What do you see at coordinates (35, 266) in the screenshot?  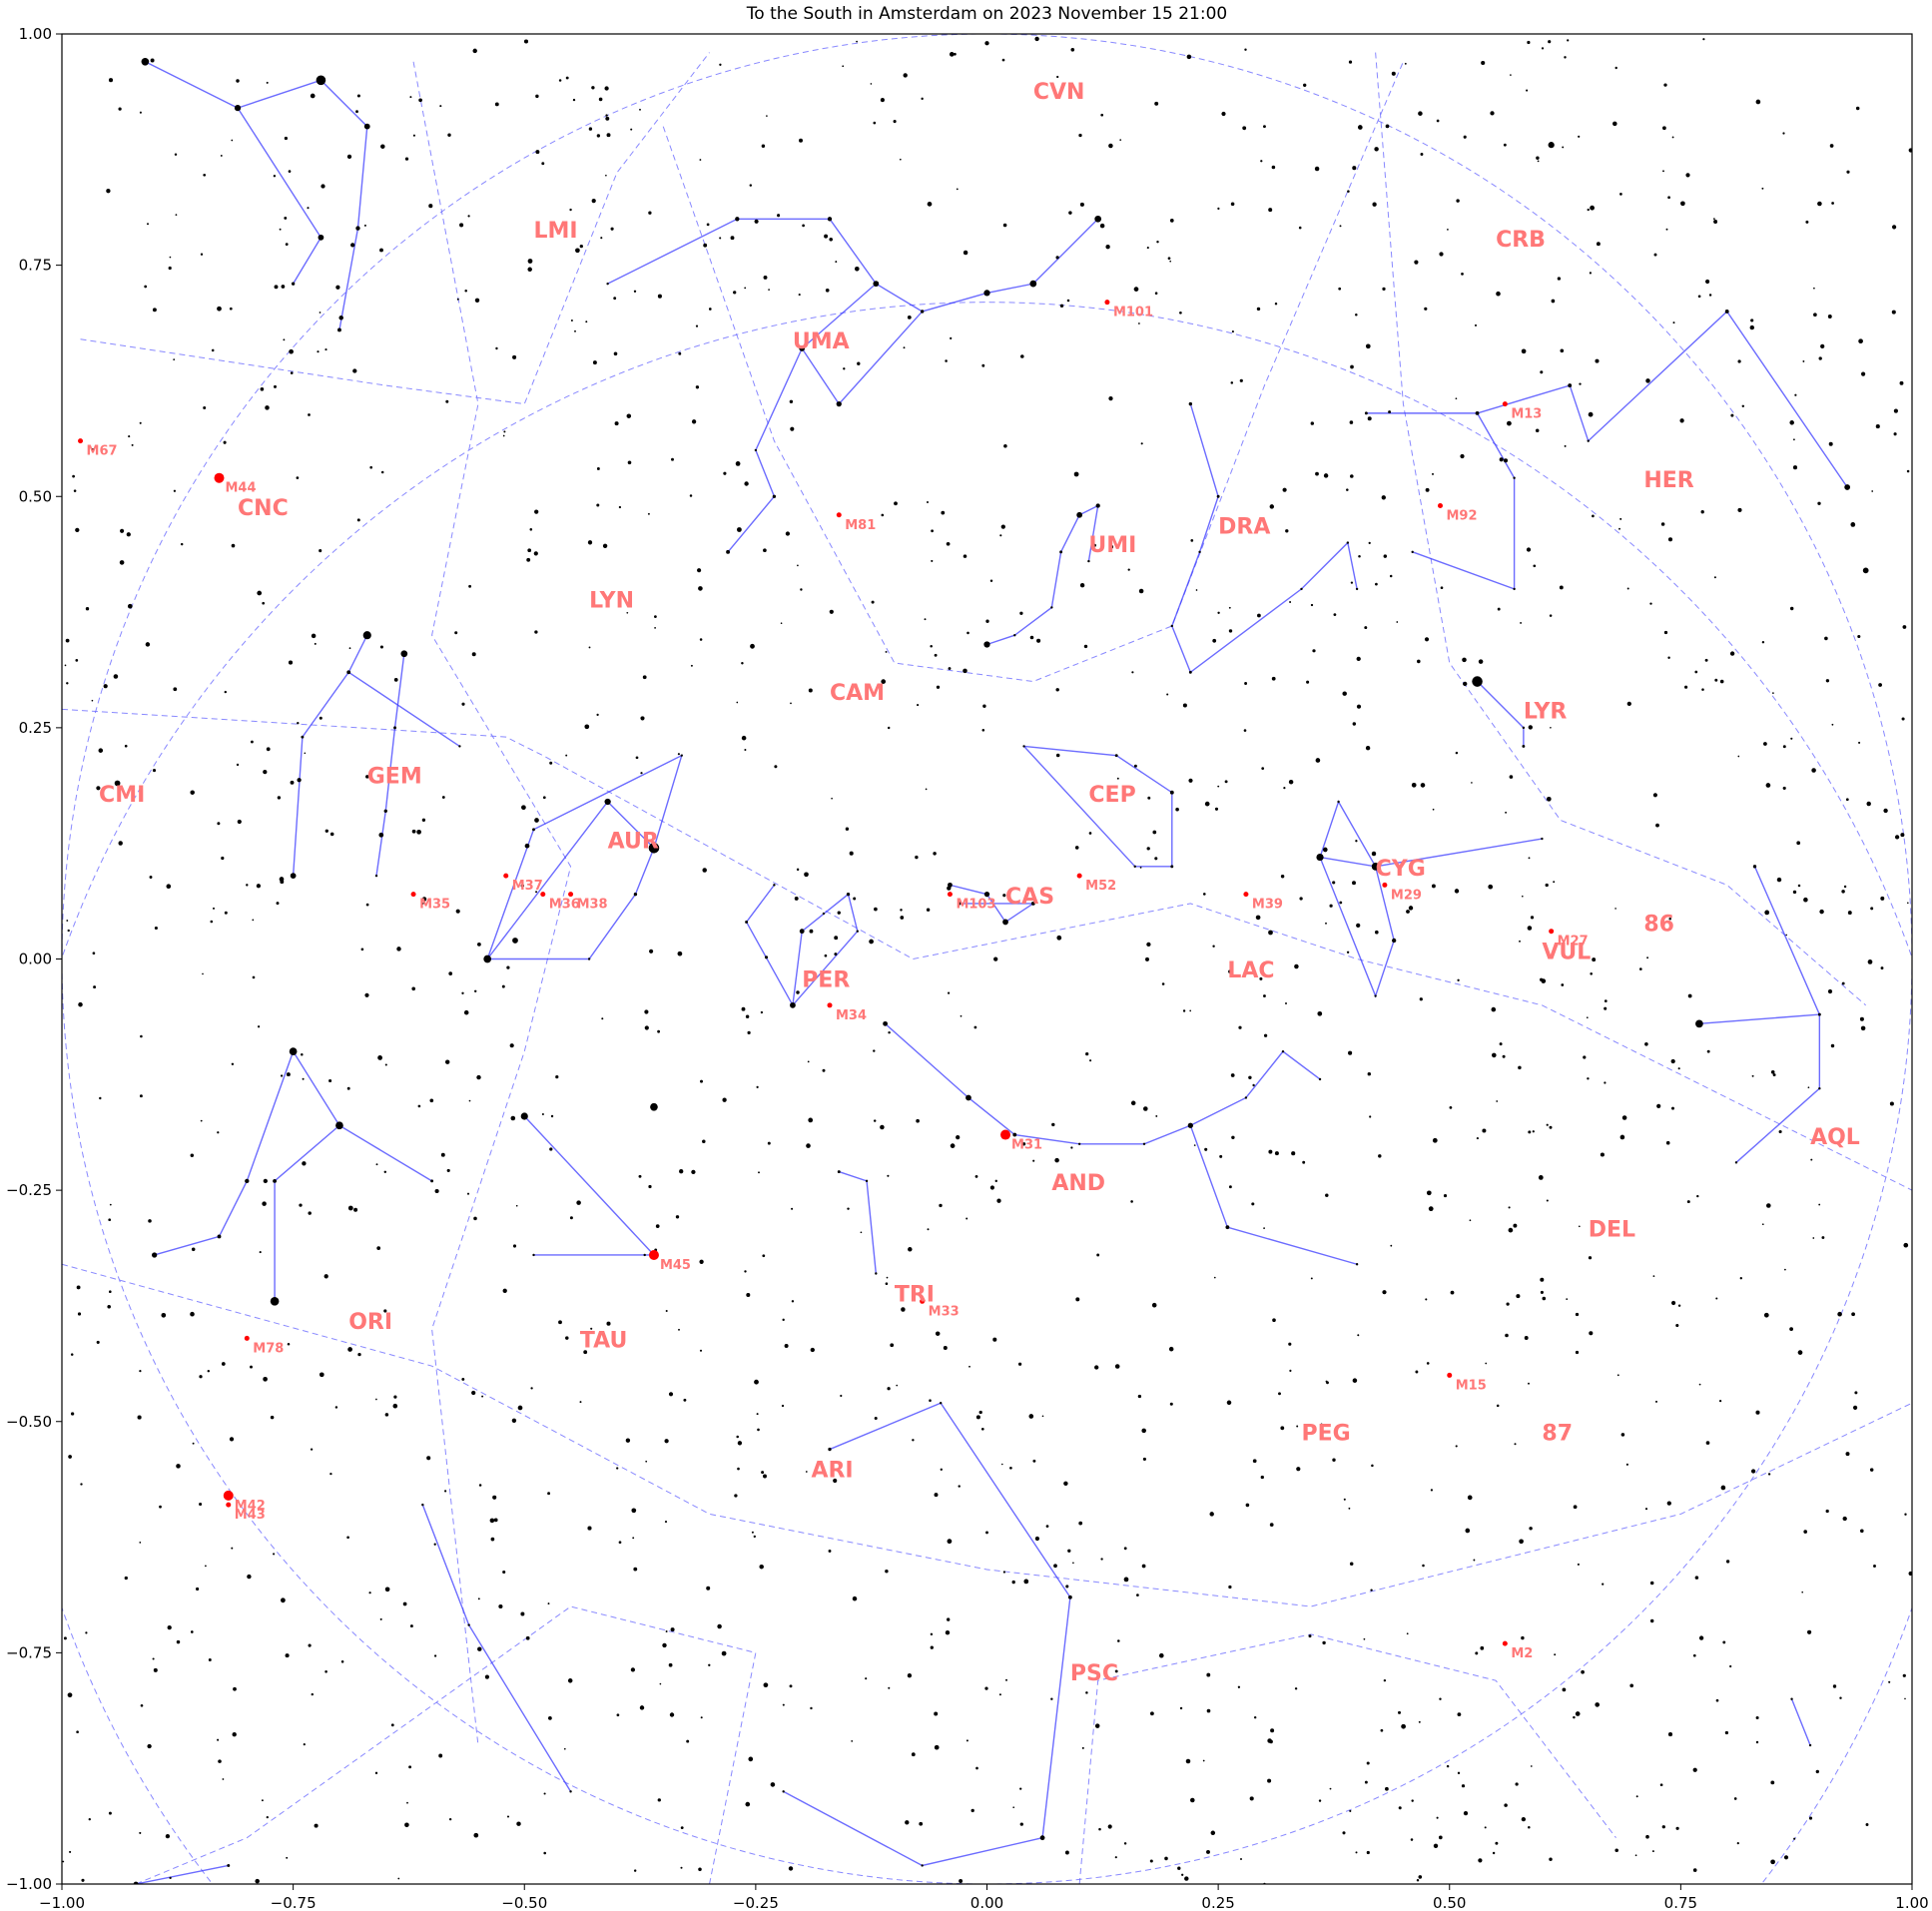 I see `y-tick-label: 0.75` at bounding box center [35, 266].